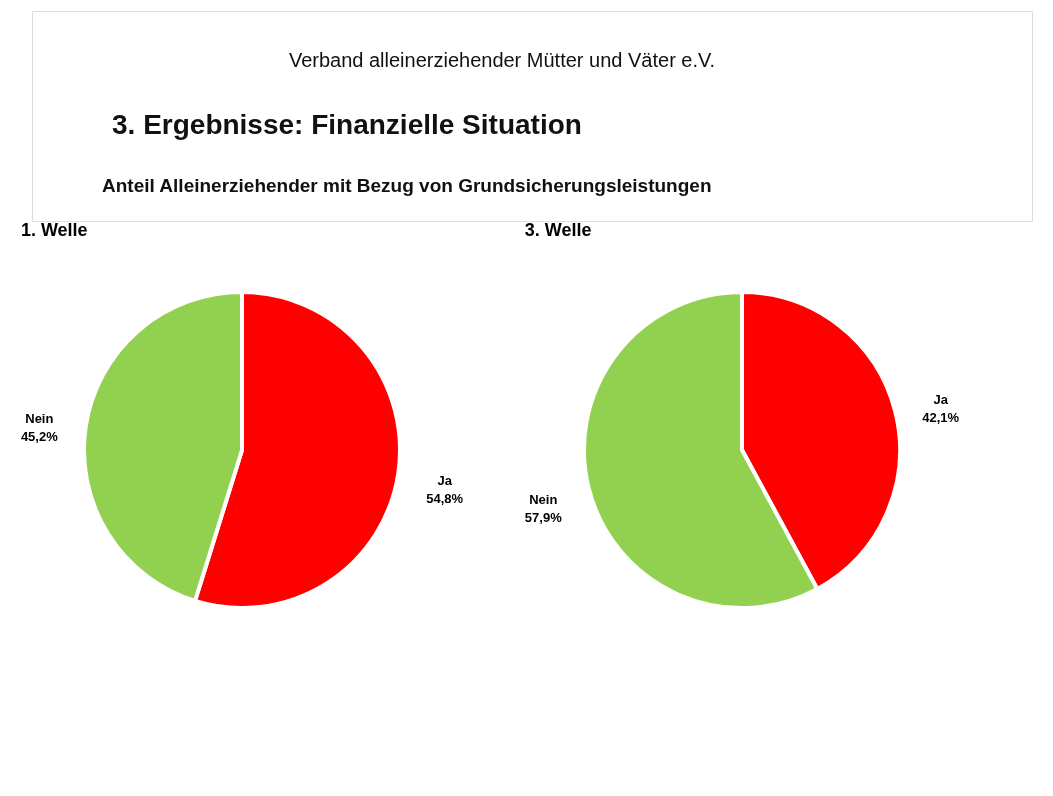  I want to click on text: 3. Ergebnisse: Finanzielle Situation, so click(347, 124).